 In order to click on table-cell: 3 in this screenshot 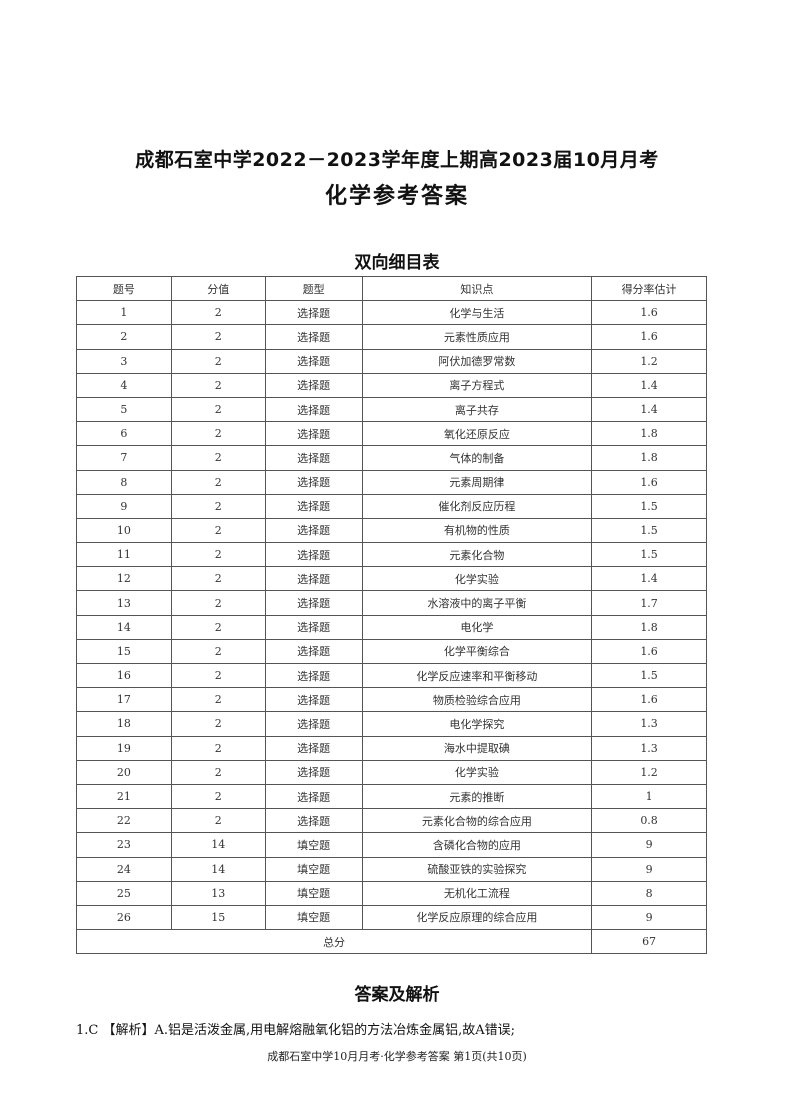, I will do `click(124, 361)`.